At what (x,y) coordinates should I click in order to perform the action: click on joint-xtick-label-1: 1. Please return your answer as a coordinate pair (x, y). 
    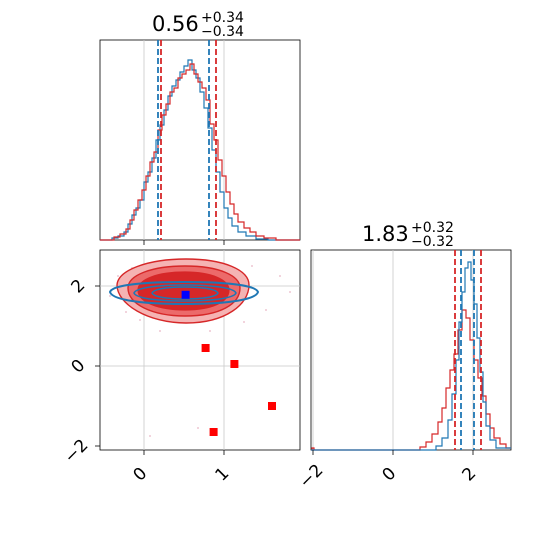
    Looking at the image, I should click on (223, 475).